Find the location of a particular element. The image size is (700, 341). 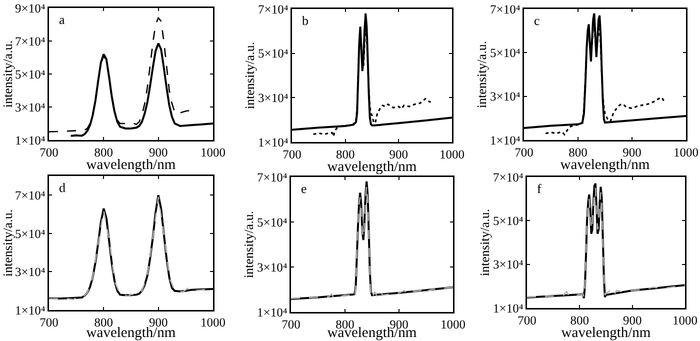

y-tick-label: 9×10⁴ is located at coordinates (30, 8).